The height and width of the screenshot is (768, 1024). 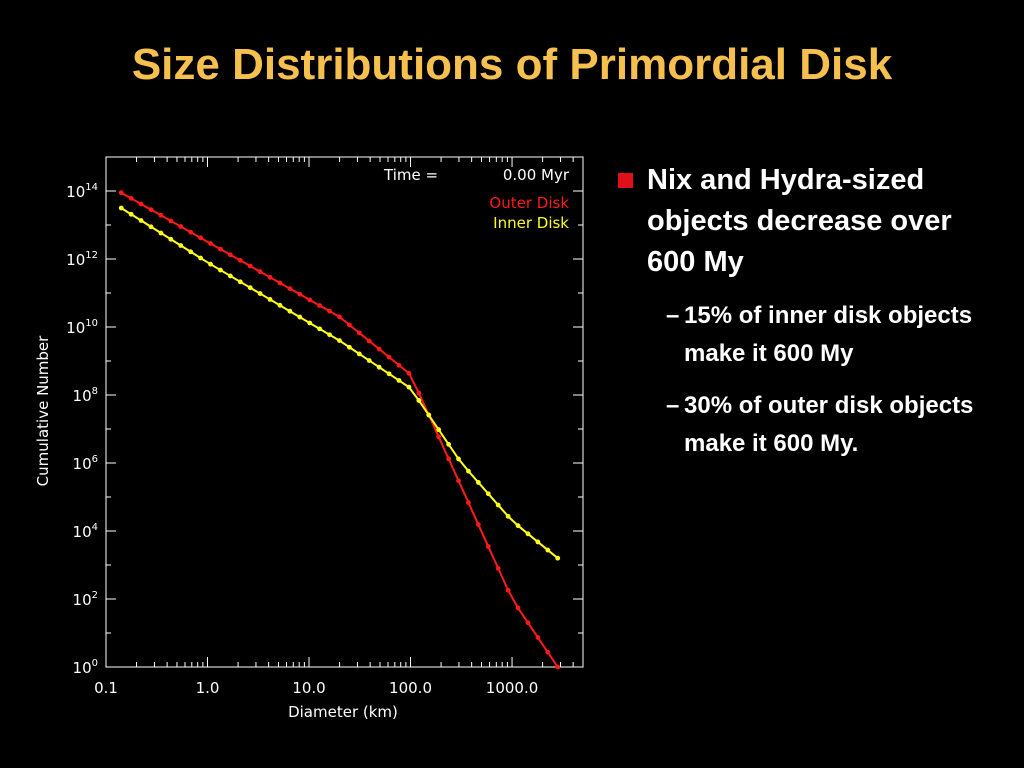 I want to click on x-tick-label: 1000.0, so click(x=512, y=688).